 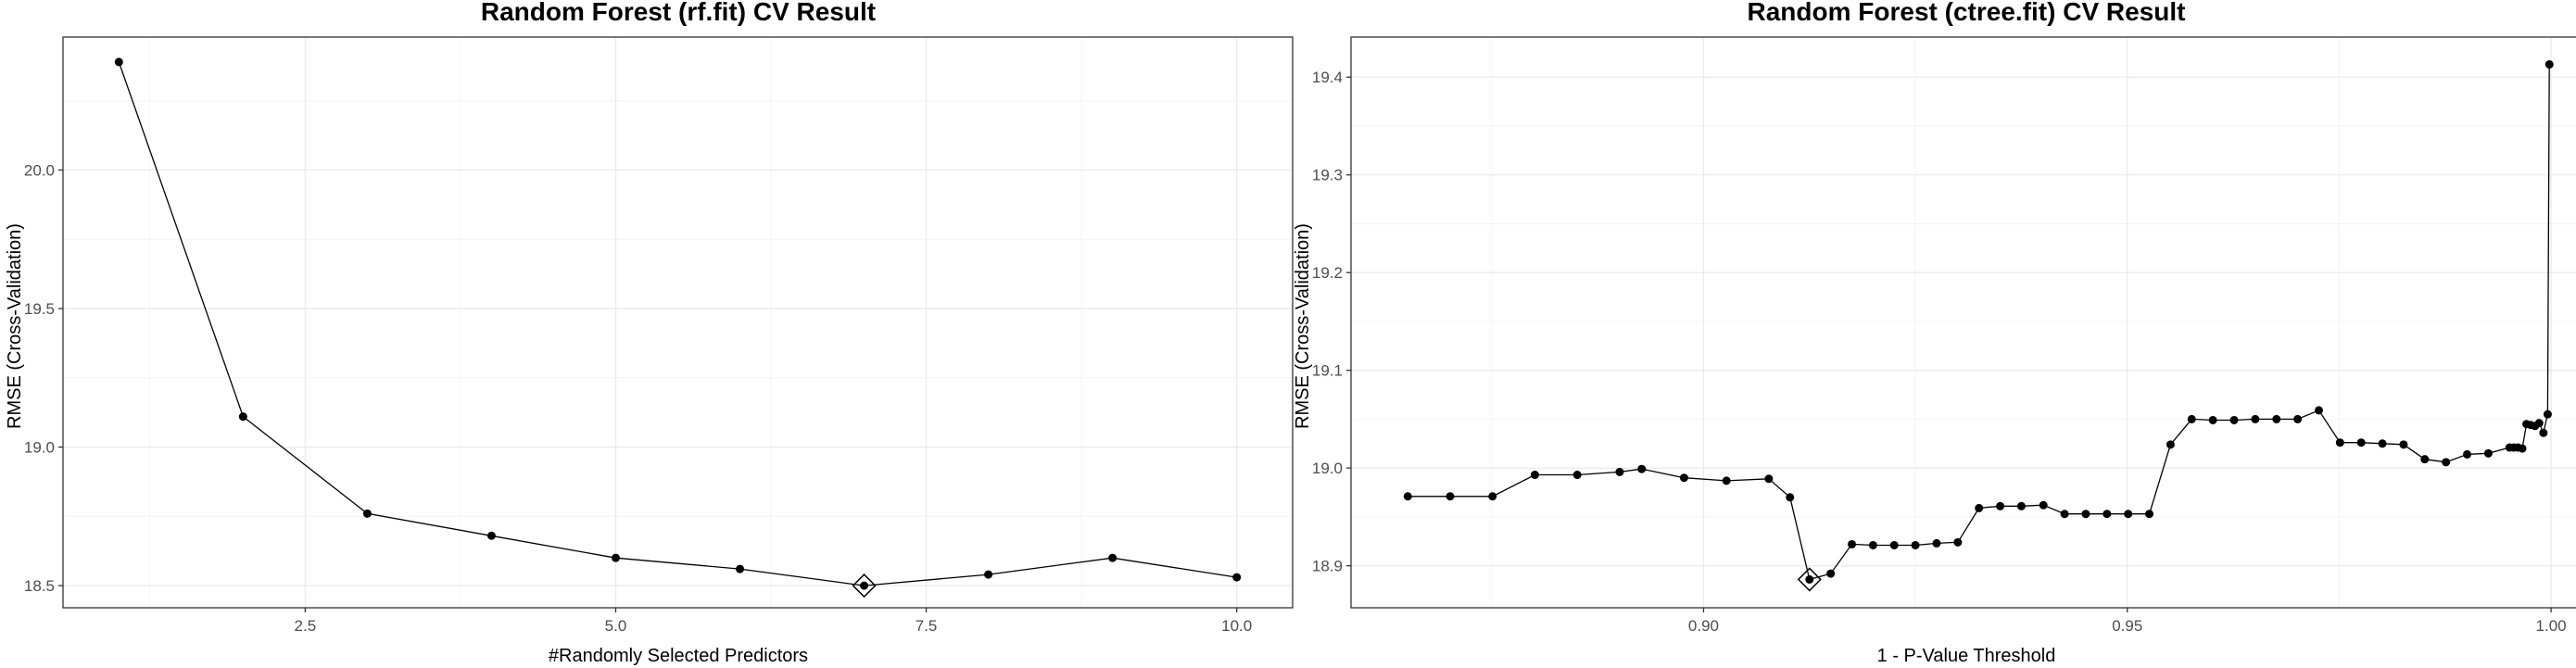 What do you see at coordinates (1327, 175) in the screenshot?
I see `y-tick-label: 19.3` at bounding box center [1327, 175].